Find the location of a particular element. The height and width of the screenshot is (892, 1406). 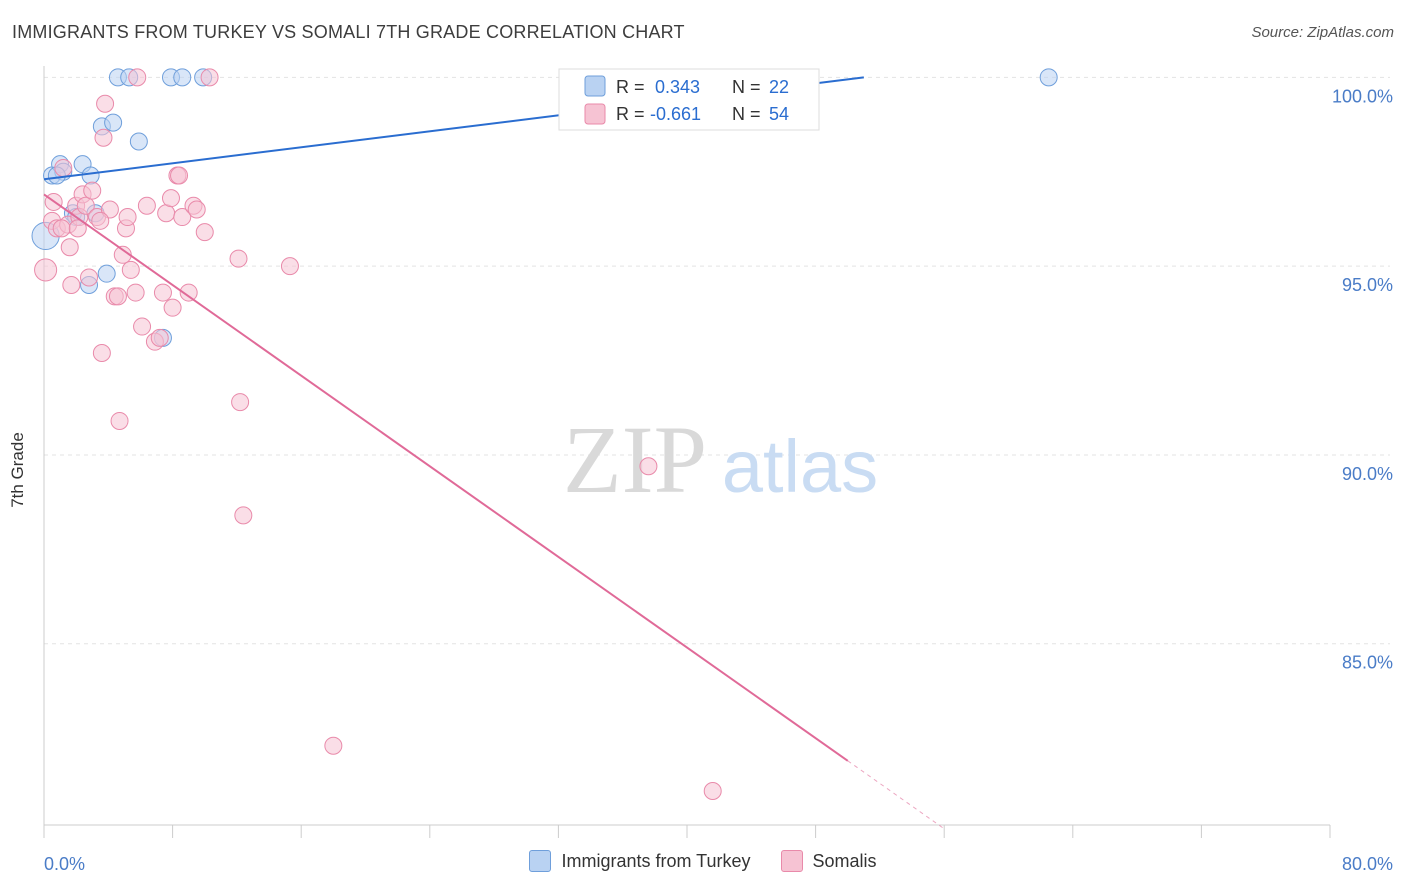

legend-label-turkey: Immigrants from Turkey is located at coordinates (656, 860).